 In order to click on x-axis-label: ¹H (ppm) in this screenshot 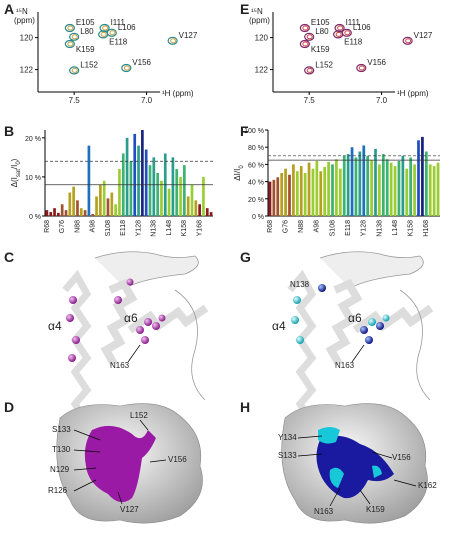, I will do `click(178, 93)`.